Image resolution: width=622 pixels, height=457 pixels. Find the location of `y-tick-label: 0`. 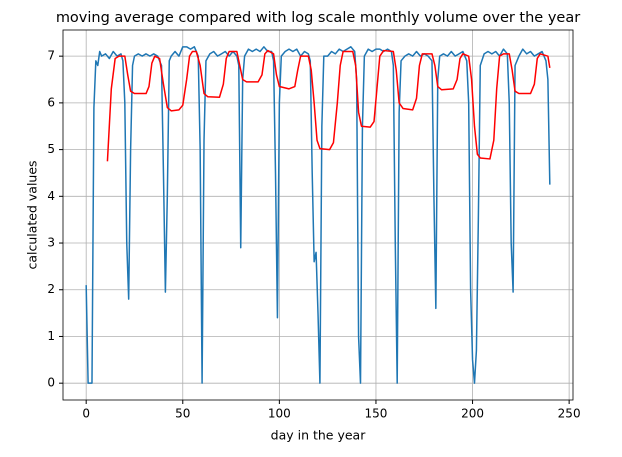

y-tick-label: 0 is located at coordinates (51, 383).